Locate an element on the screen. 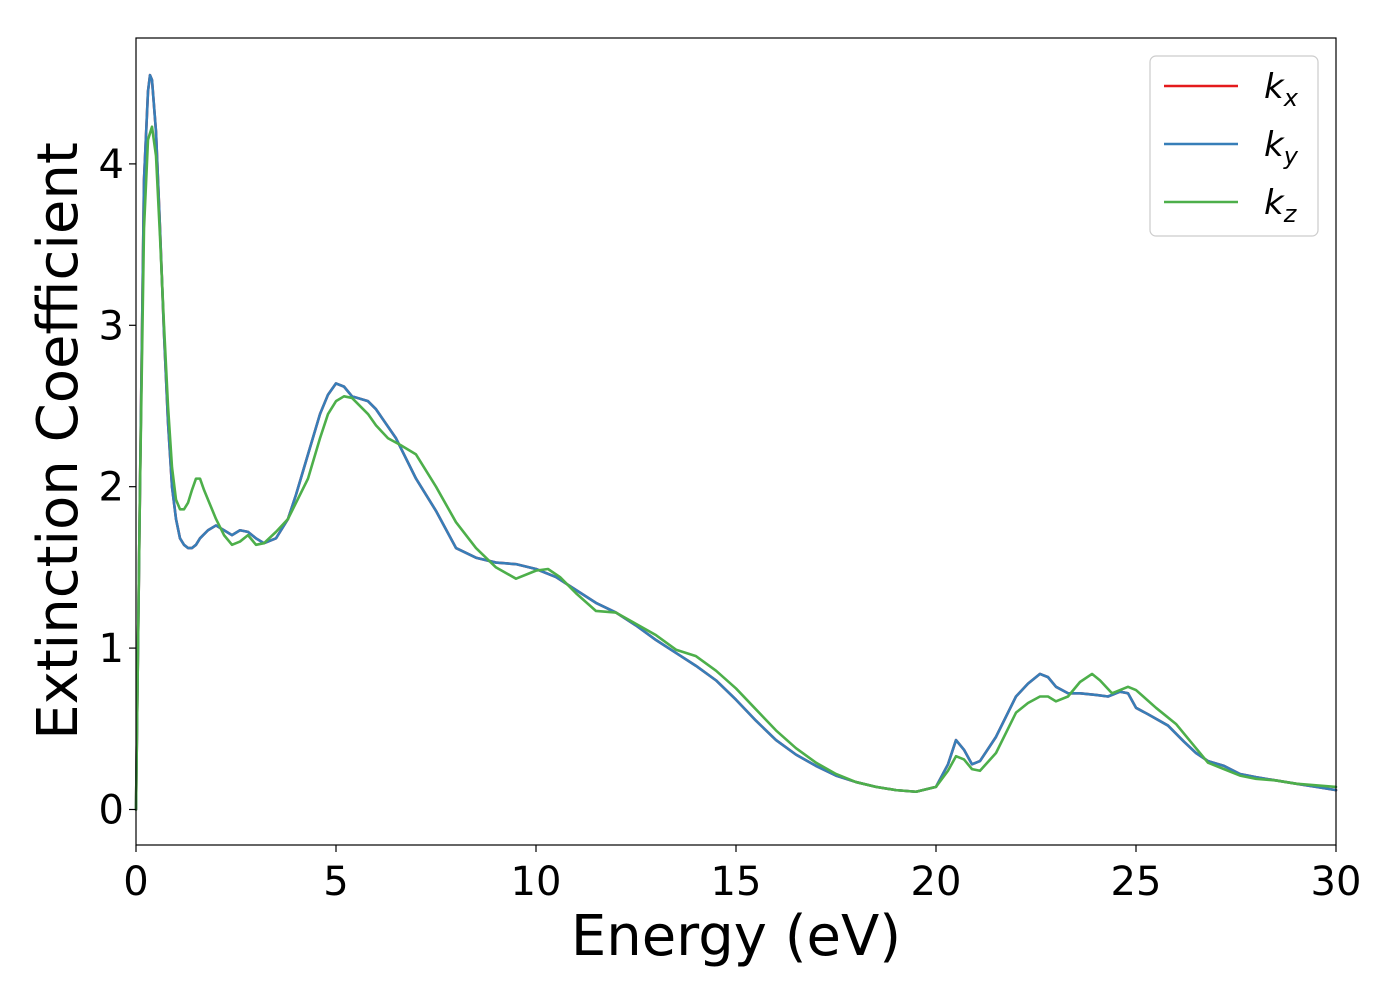 The height and width of the screenshot is (1000, 1400). y-axis-ticks: 0 1 2 3 4 is located at coordinates (117, 487).